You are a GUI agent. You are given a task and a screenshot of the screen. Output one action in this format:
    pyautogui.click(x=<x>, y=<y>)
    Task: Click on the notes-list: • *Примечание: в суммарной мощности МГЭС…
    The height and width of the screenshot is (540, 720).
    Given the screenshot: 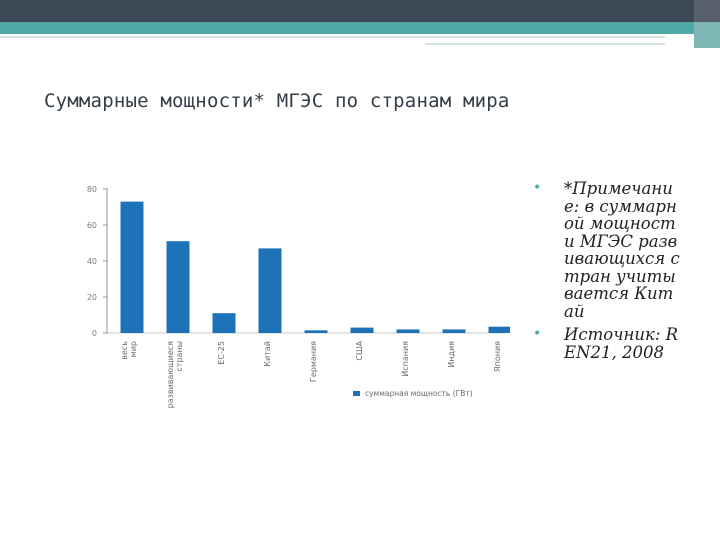 What is the action you would take?
    pyautogui.click(x=605, y=273)
    